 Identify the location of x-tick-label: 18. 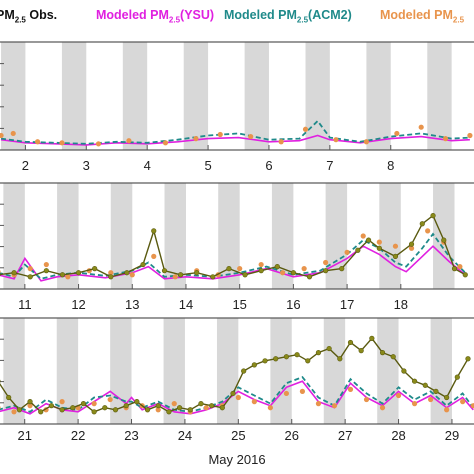
(401, 304).